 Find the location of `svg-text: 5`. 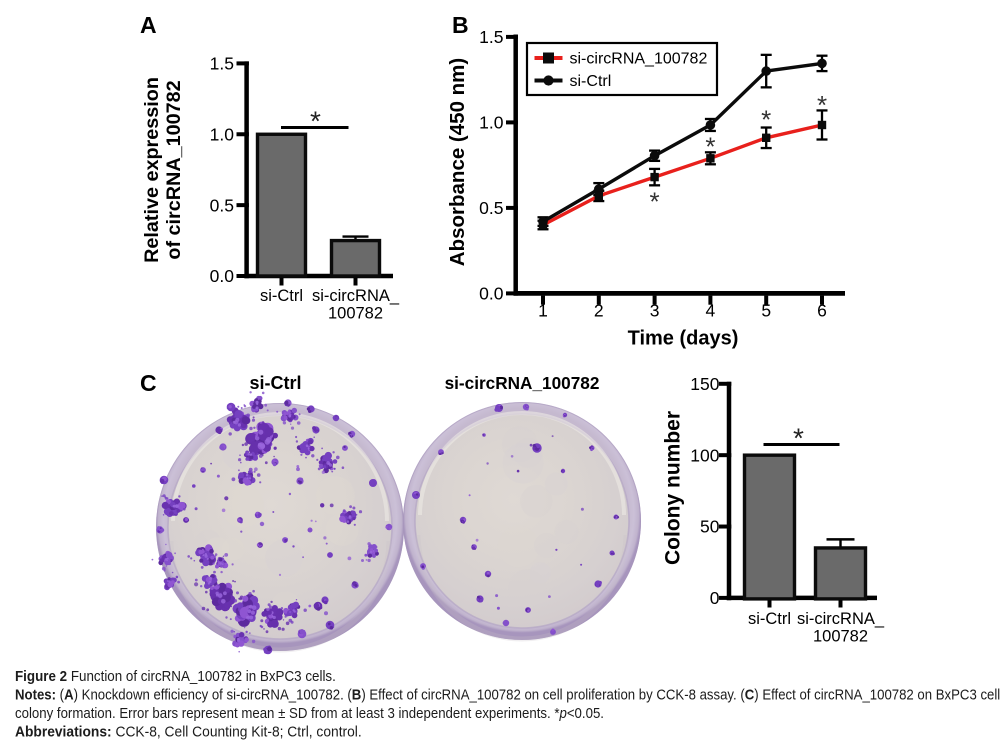

svg-text: 5 is located at coordinates (766, 311).